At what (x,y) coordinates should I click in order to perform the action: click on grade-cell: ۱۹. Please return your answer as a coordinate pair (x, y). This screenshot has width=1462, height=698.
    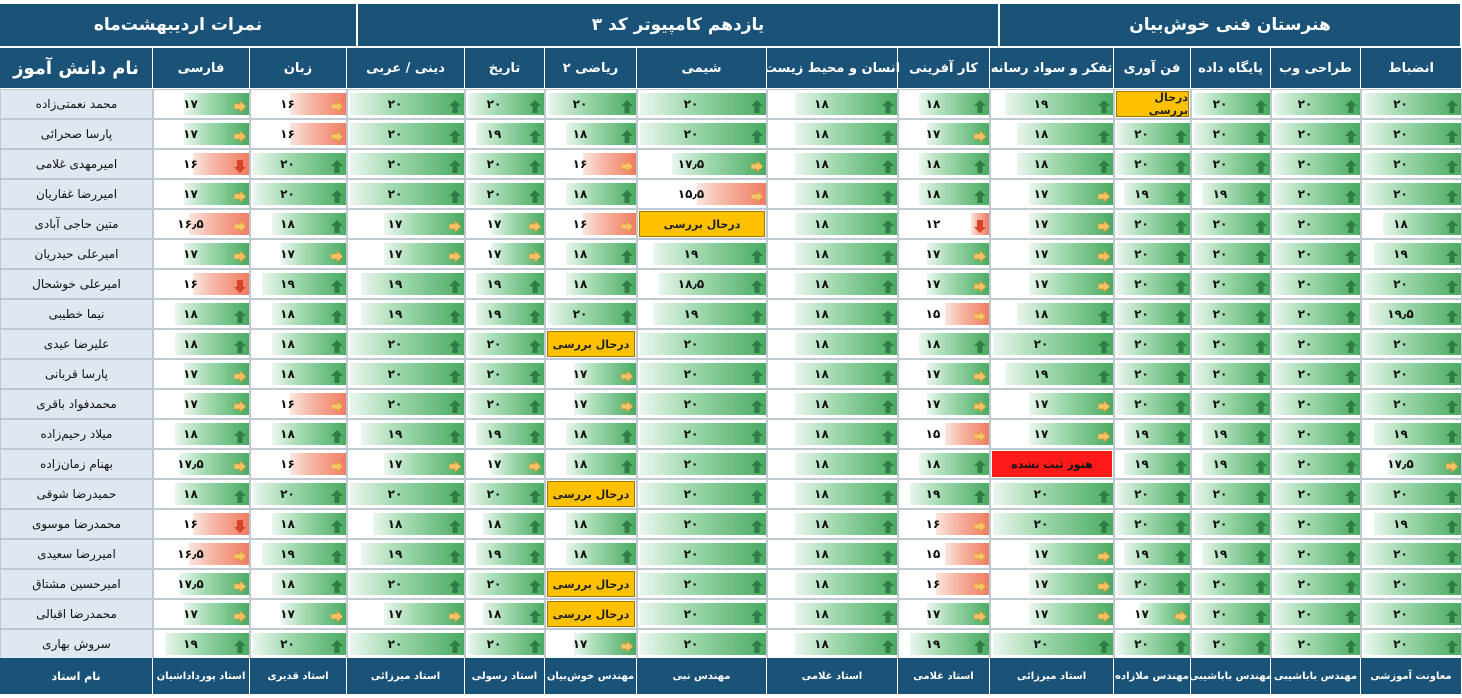
    Looking at the image, I should click on (702, 314).